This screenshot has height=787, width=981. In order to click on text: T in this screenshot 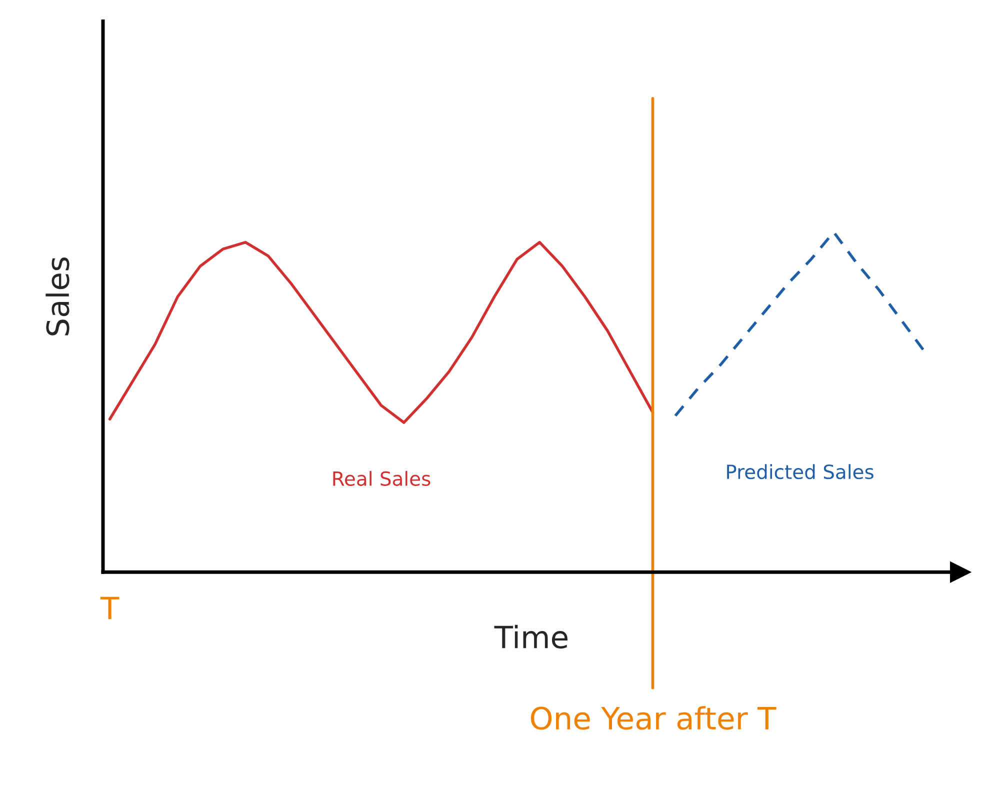, I will do `click(110, 608)`.